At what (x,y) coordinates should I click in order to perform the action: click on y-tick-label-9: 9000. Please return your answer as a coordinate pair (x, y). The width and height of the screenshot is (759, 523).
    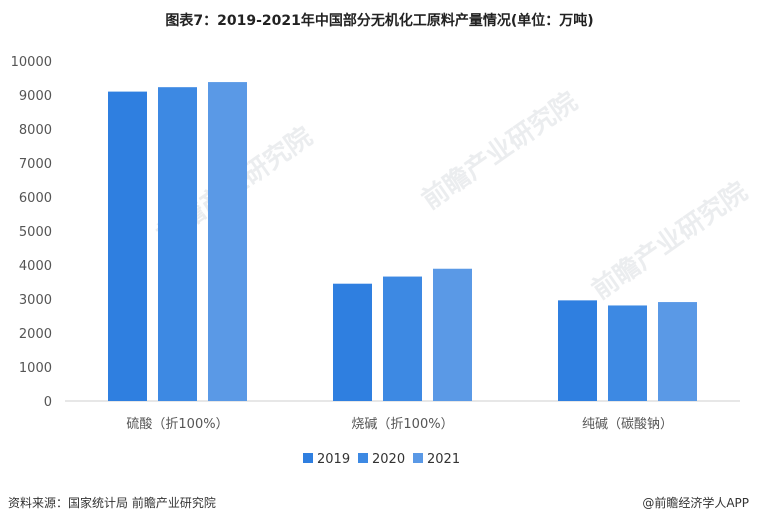
    Looking at the image, I should click on (35, 96).